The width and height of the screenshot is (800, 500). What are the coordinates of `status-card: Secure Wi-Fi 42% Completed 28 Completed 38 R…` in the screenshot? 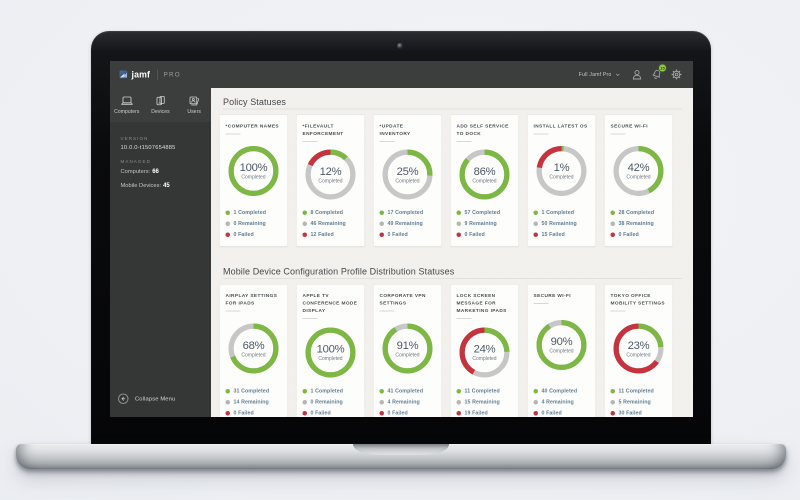 It's located at (638, 180).